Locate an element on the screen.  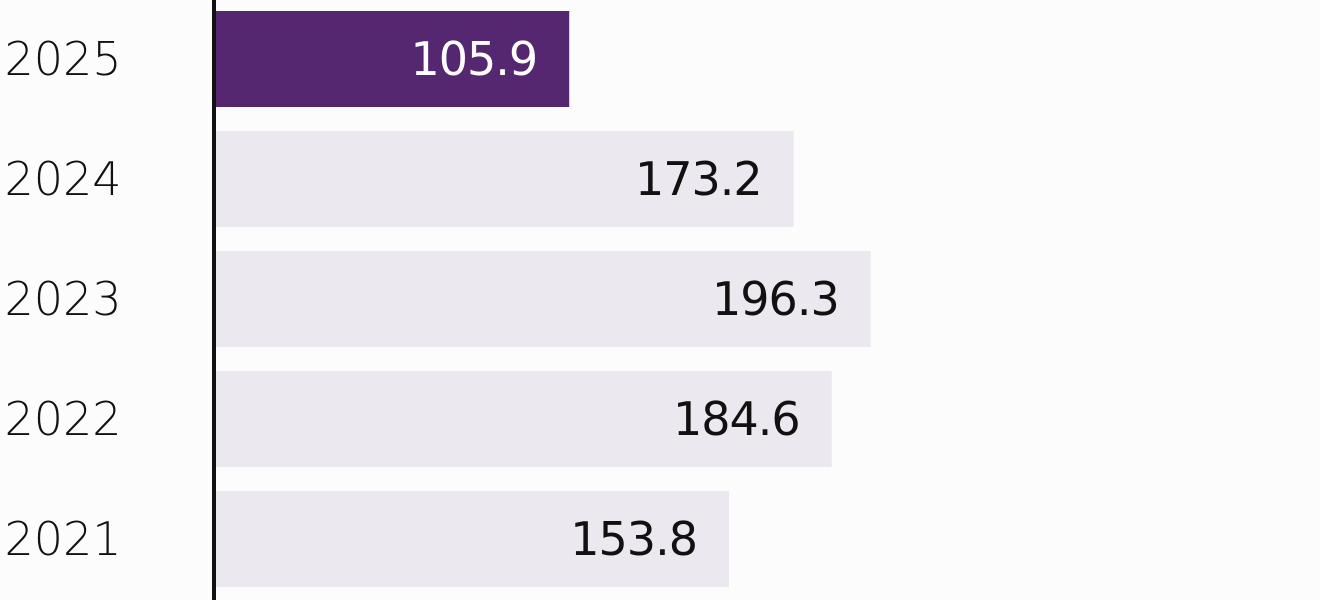
bar-2023 is located at coordinates (543, 299).